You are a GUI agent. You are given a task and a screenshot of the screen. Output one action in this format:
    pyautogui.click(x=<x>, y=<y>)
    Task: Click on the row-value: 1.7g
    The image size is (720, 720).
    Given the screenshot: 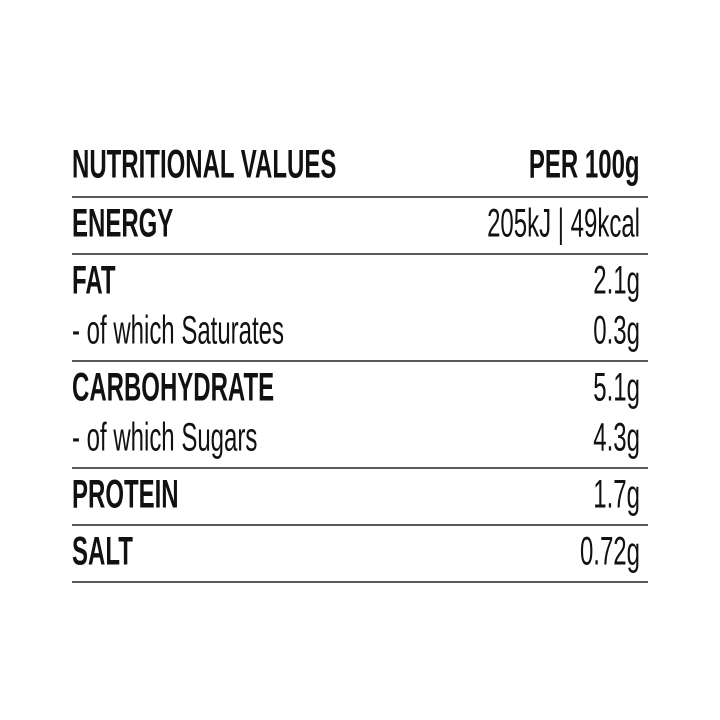 What is the action you would take?
    pyautogui.click(x=616, y=493)
    